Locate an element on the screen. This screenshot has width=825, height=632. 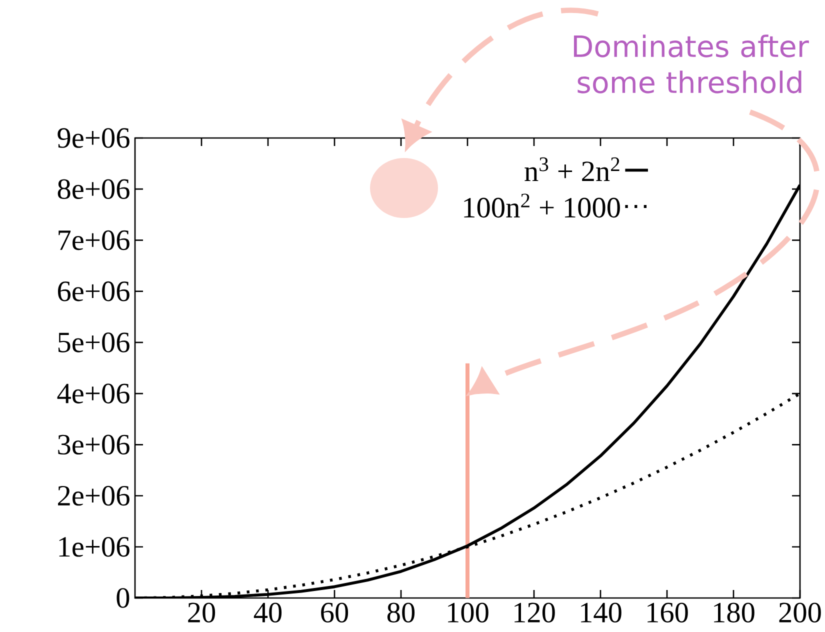
y-tick-label: 9e+06 is located at coordinates (94, 138).